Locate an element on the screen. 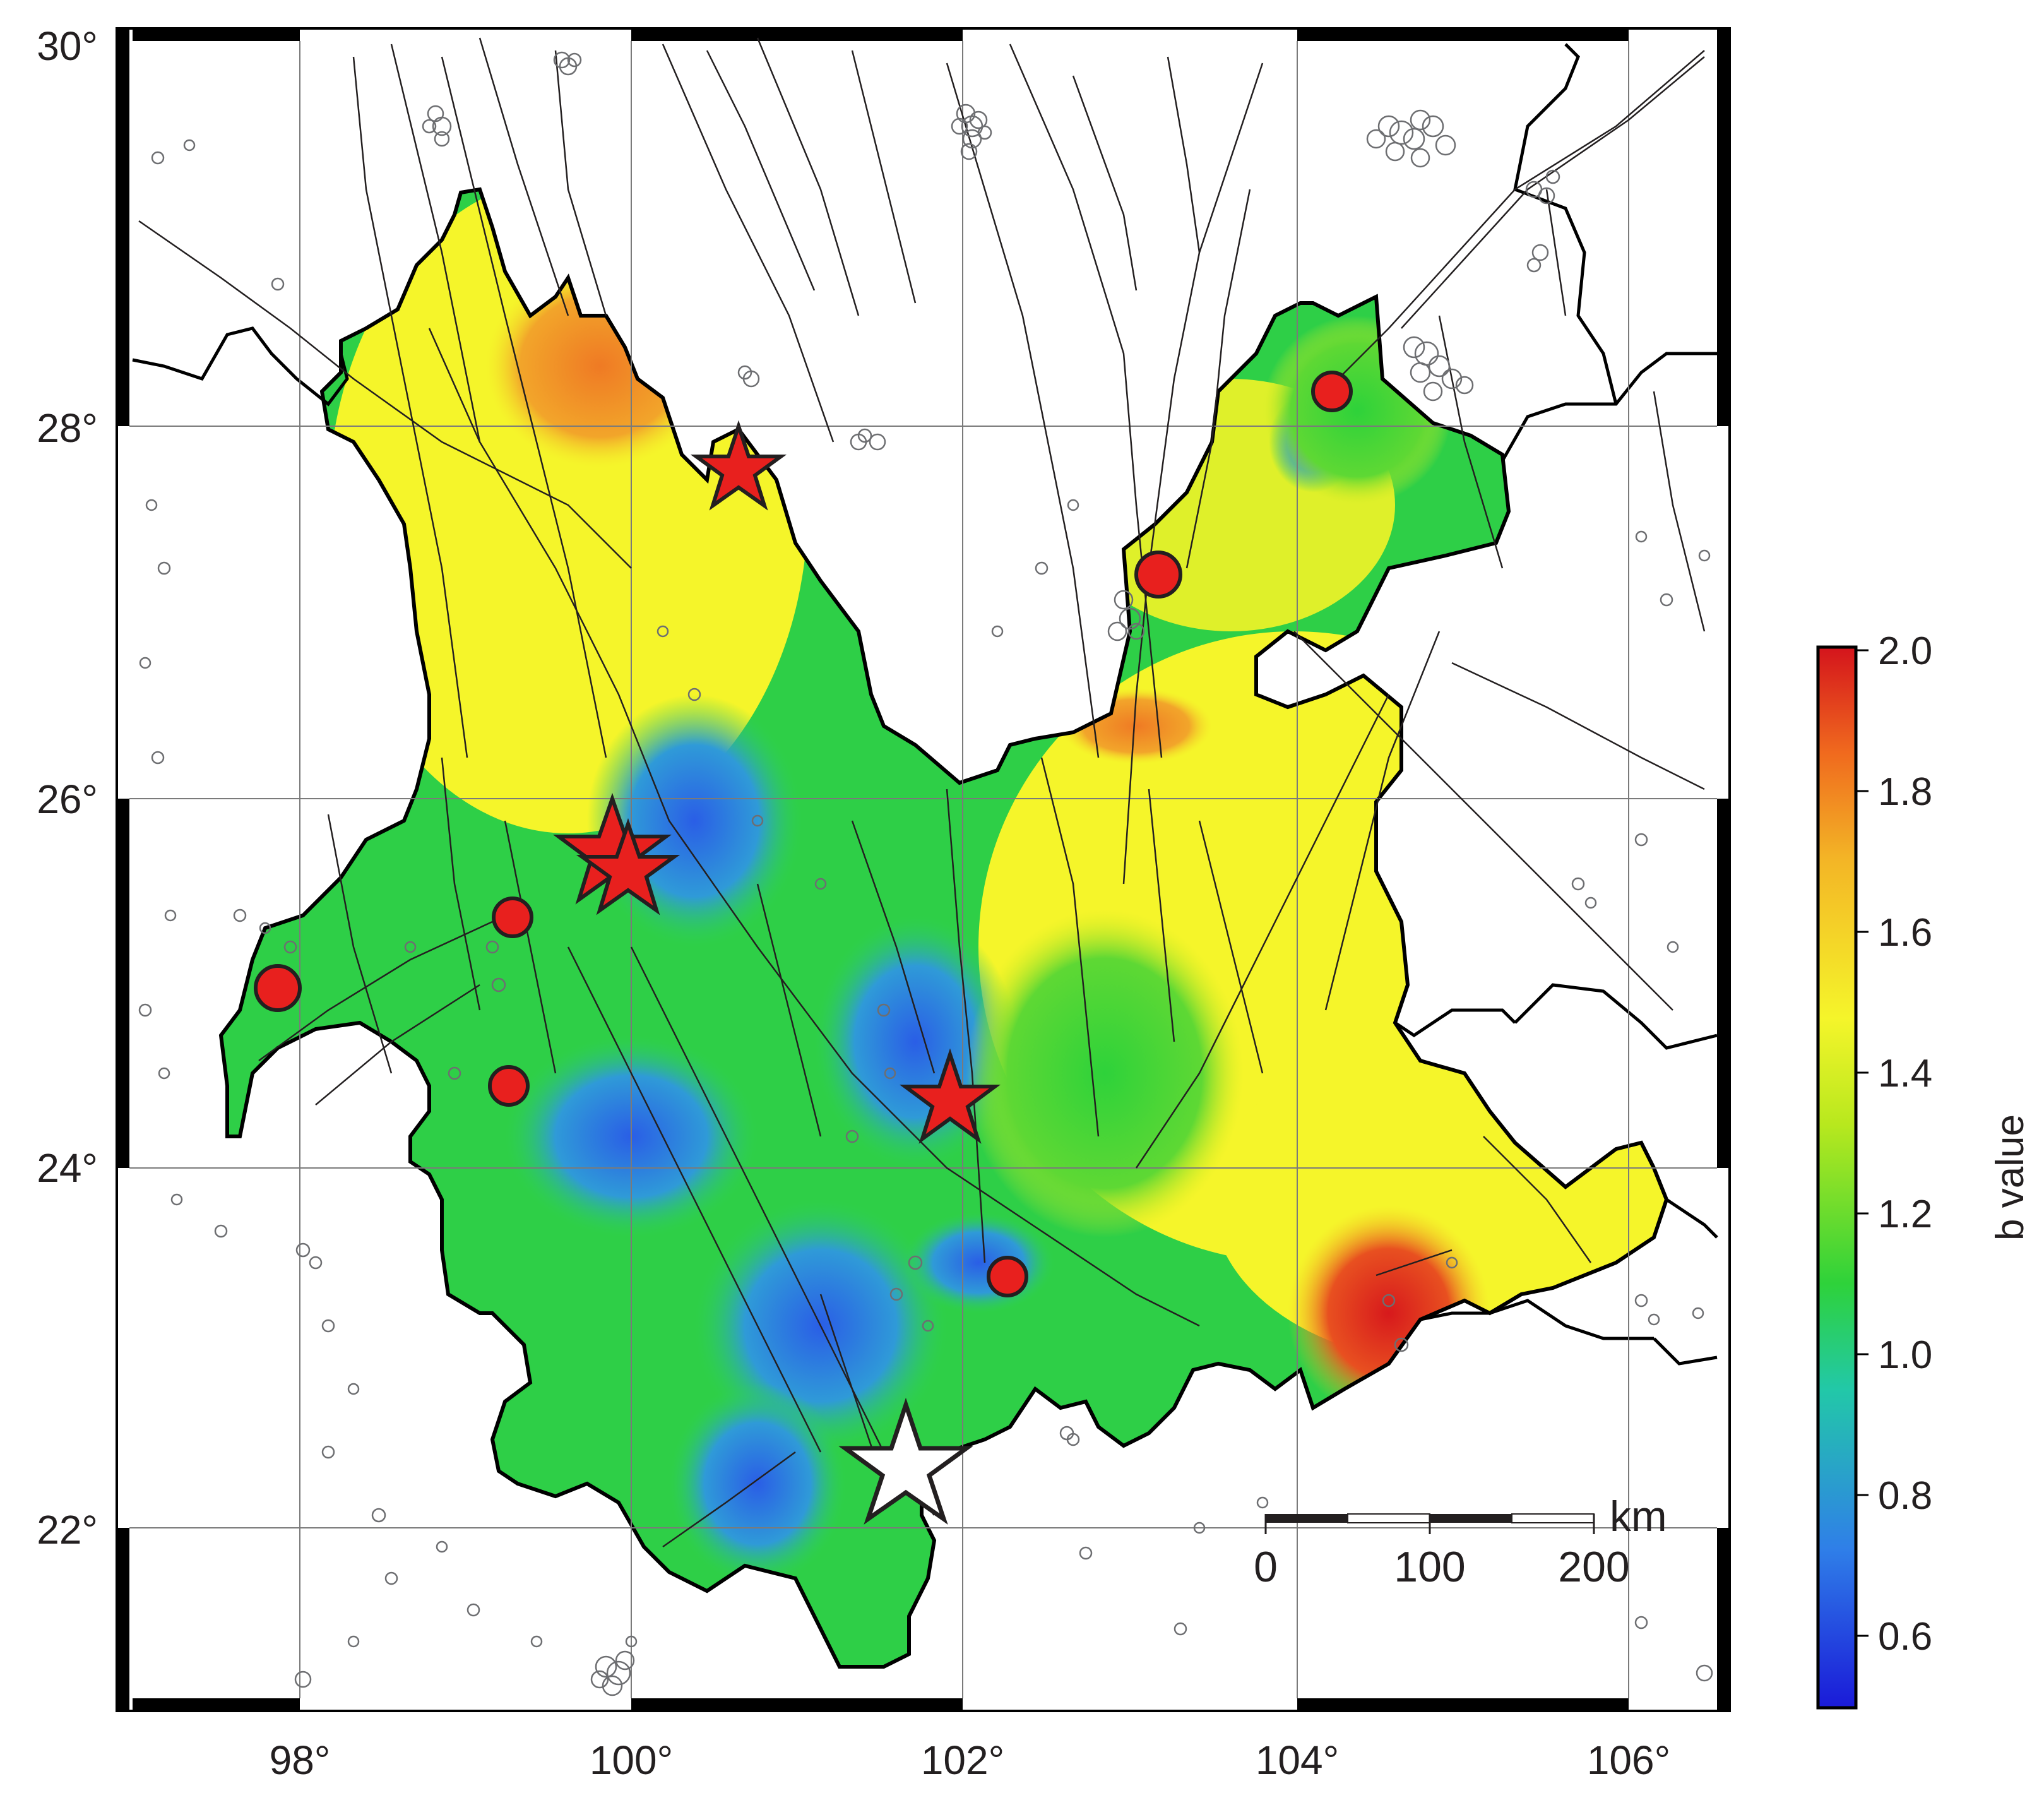 The image size is (2044, 1805). x-axis-labels: 98° 100° 102° 104° 106° is located at coordinates (971, 1760).